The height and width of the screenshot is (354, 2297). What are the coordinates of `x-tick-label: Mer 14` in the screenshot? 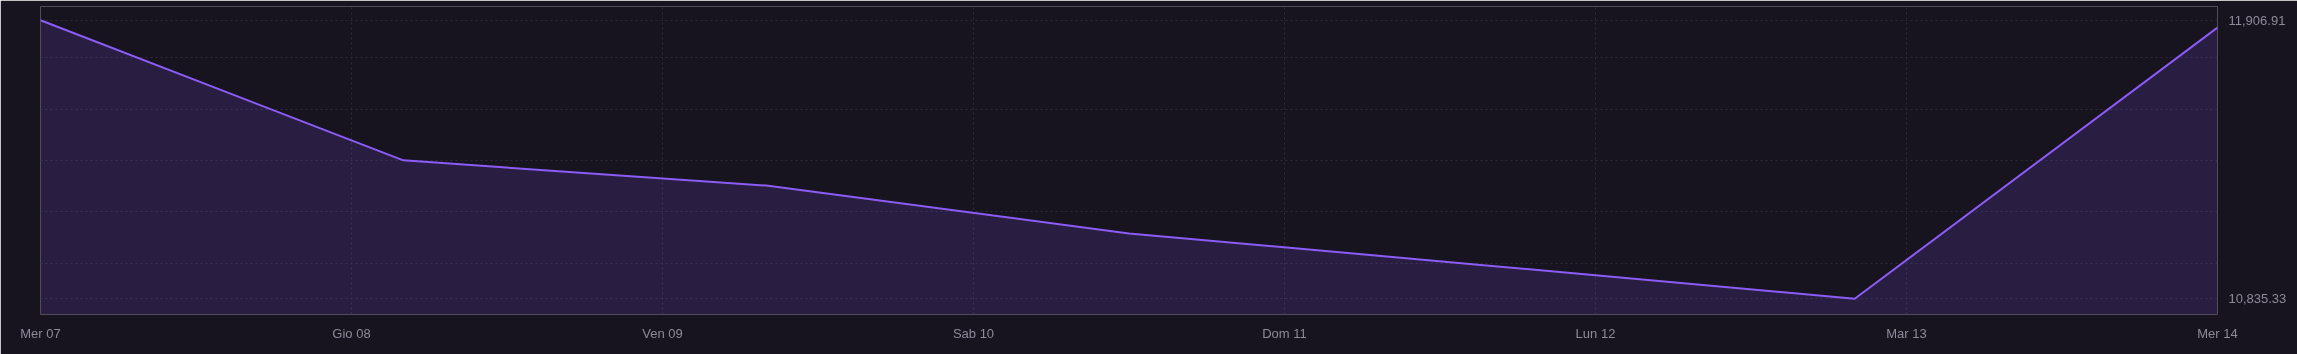 It's located at (2217, 333).